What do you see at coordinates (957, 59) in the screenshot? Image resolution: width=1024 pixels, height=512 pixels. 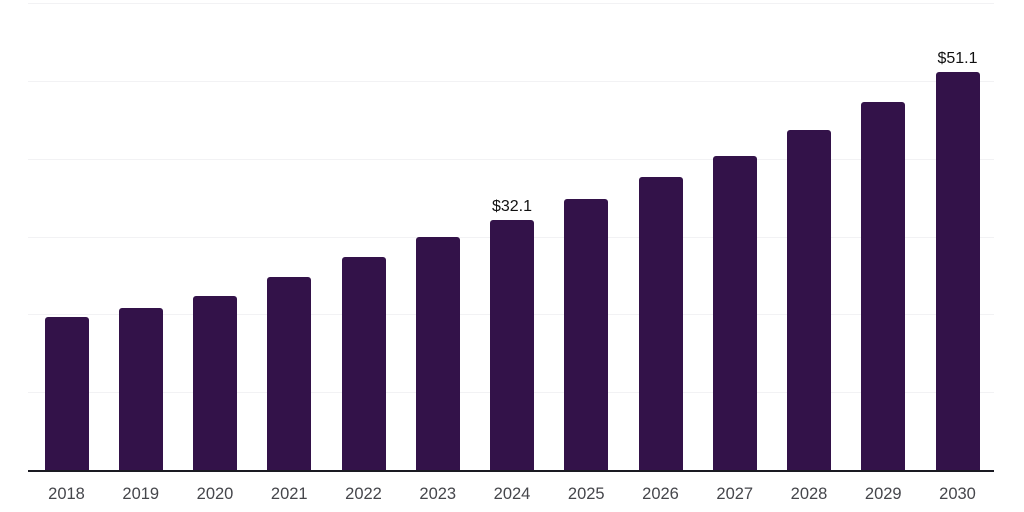 I see `data-label-2030: $51.1` at bounding box center [957, 59].